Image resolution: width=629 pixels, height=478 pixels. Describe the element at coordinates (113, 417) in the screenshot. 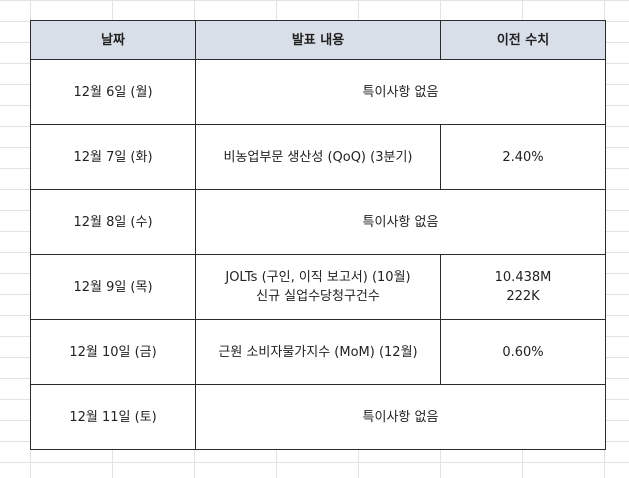

I see `date-cell: 12월 11일 (토)` at that location.